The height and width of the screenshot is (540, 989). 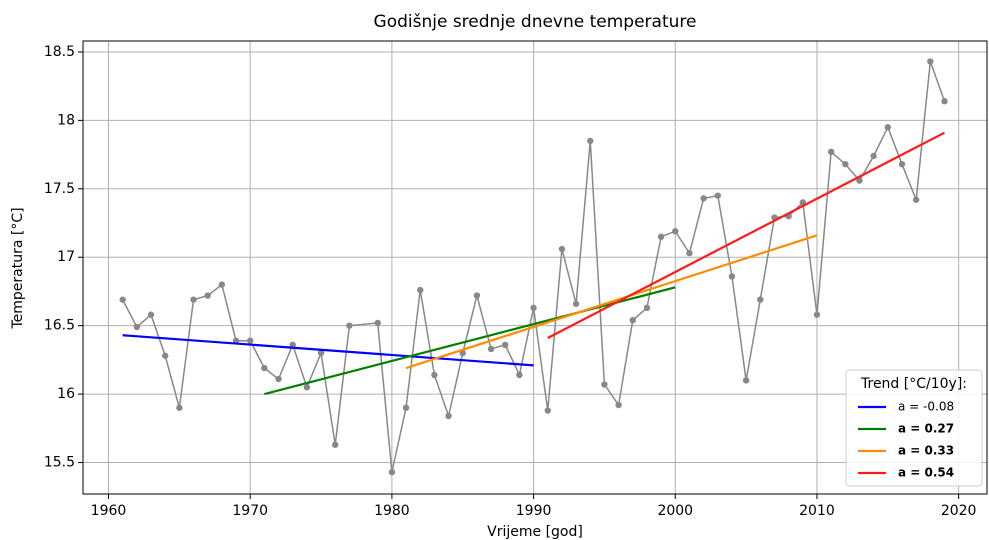 What do you see at coordinates (926, 473) in the screenshot?
I see `legend-label: a = 0.54` at bounding box center [926, 473].